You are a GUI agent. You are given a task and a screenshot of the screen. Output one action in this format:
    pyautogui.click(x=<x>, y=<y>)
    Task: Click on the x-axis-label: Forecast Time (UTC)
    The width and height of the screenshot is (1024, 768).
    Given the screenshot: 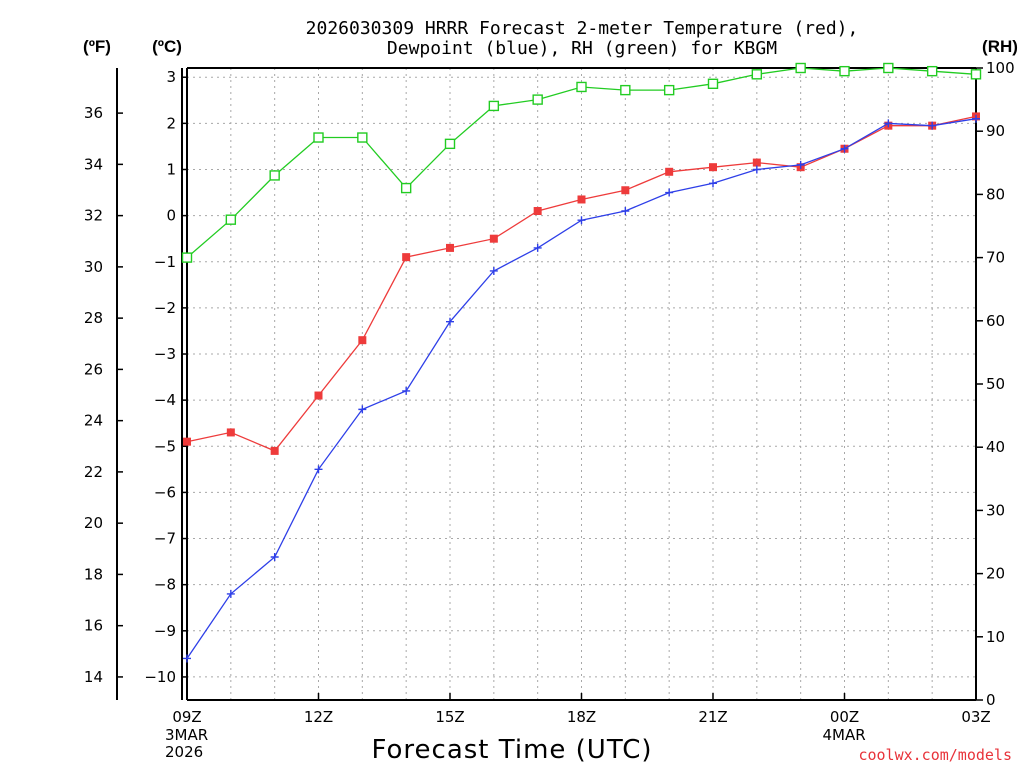 What is the action you would take?
    pyautogui.click(x=511, y=750)
    